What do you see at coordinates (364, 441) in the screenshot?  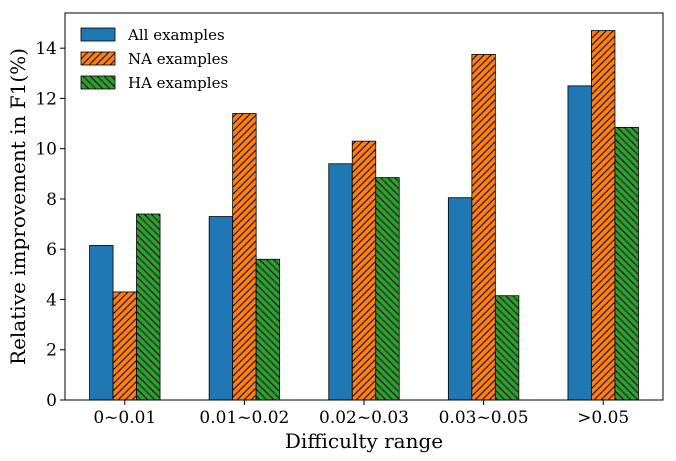 I see `x-axis-title: Difficulty range` at bounding box center [364, 441].